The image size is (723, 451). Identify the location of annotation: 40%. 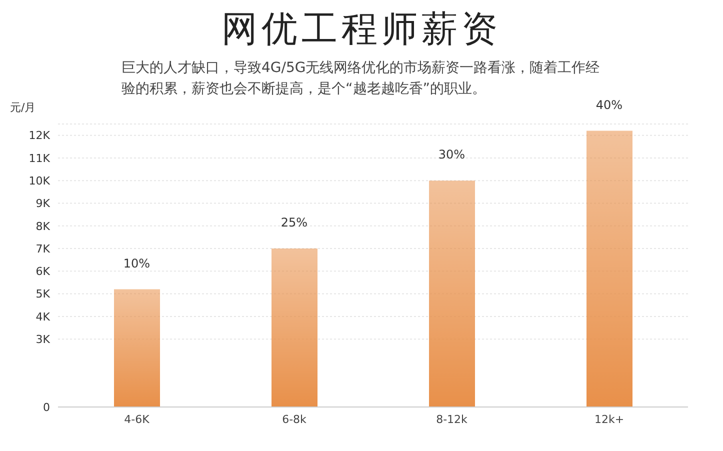
(609, 105).